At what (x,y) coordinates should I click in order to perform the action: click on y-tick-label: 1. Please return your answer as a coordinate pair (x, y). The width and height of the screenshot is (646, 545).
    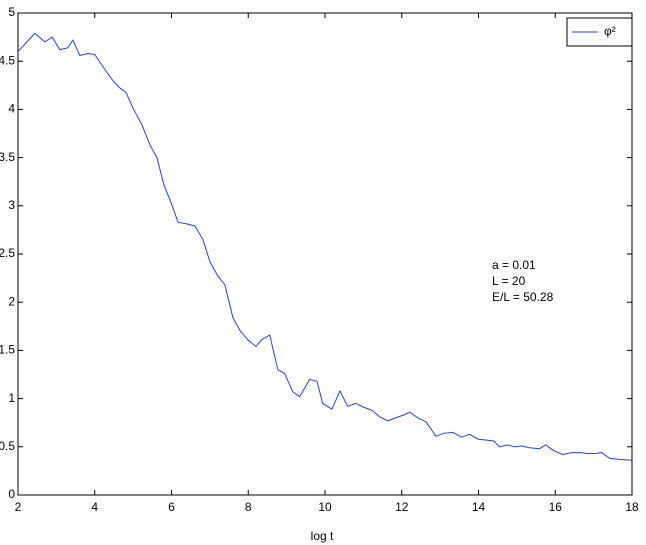
    Looking at the image, I should click on (11, 398).